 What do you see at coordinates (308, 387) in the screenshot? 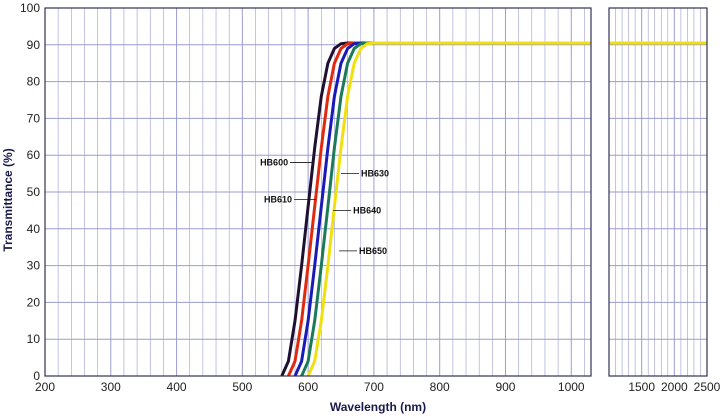
I see `x-tick-label: 600` at bounding box center [308, 387].